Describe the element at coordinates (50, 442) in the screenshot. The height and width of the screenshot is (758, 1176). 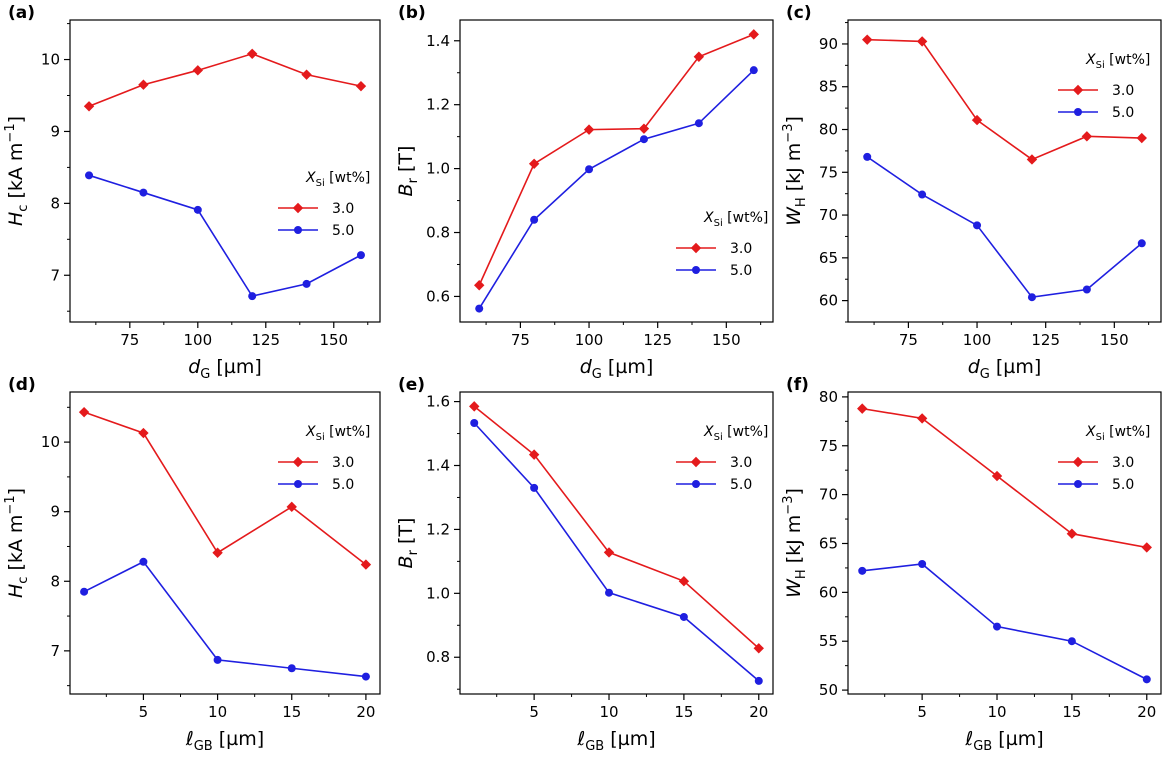
I see `y-tick-label: 10` at that location.